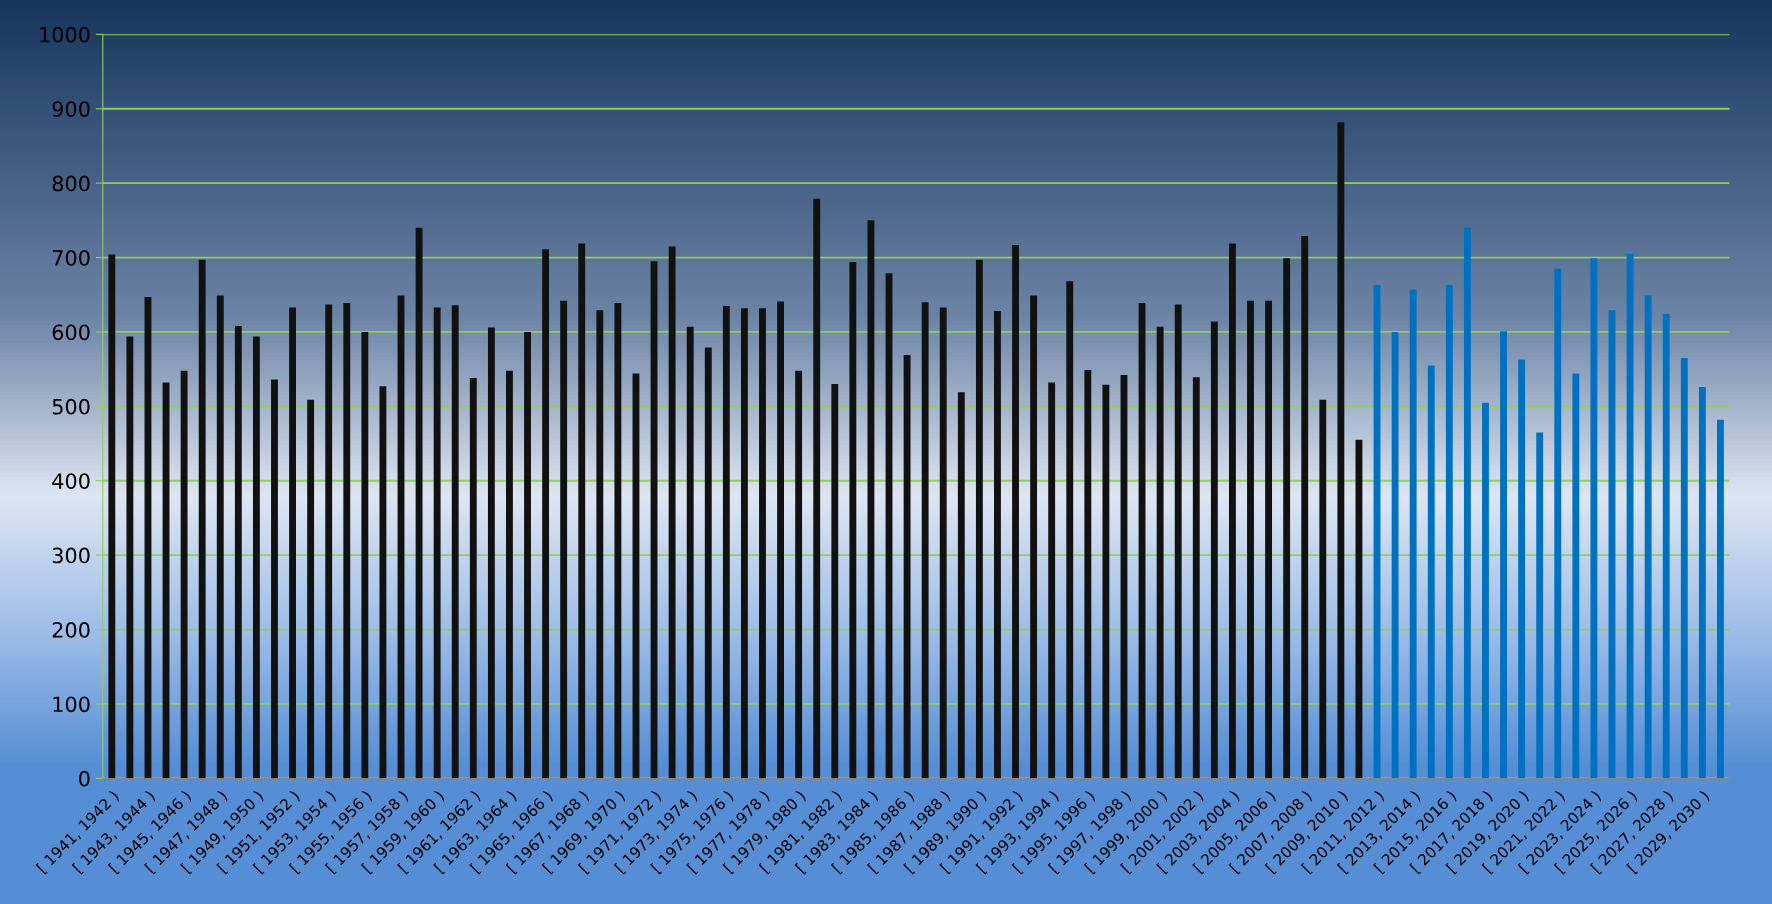 Image resolution: width=1772 pixels, height=904 pixels. What do you see at coordinates (71, 406) in the screenshot?
I see `y-tick-label: 500` at bounding box center [71, 406].